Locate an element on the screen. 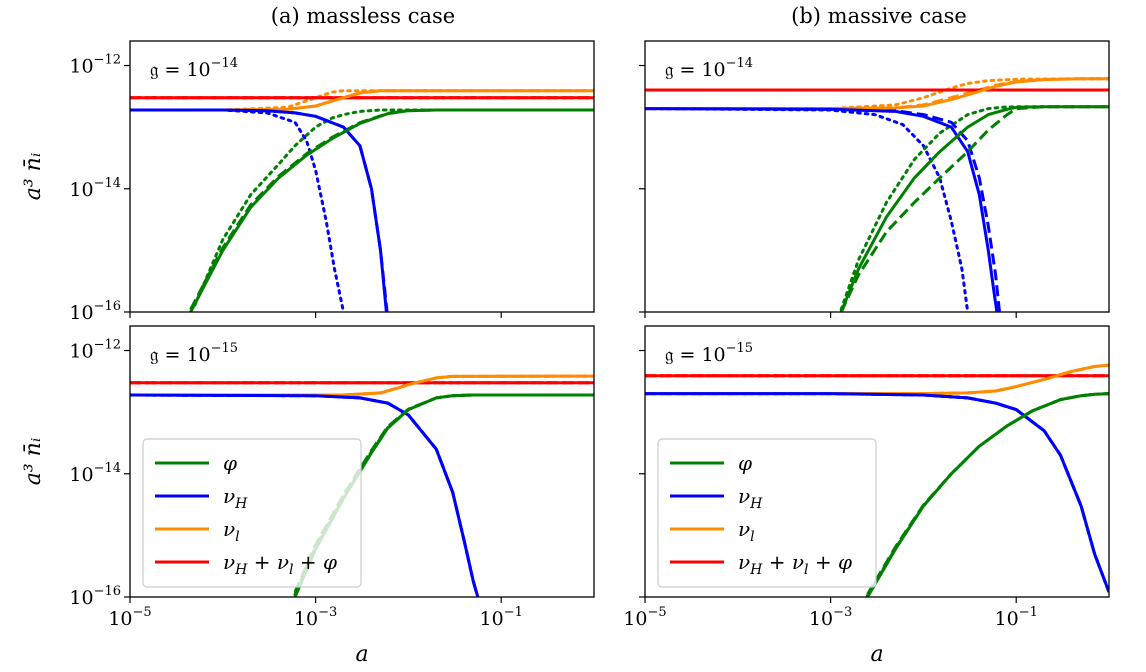 This screenshot has width=1146, height=672. coupling-annotation: 𝔤 = 10−15 is located at coordinates (709, 353).